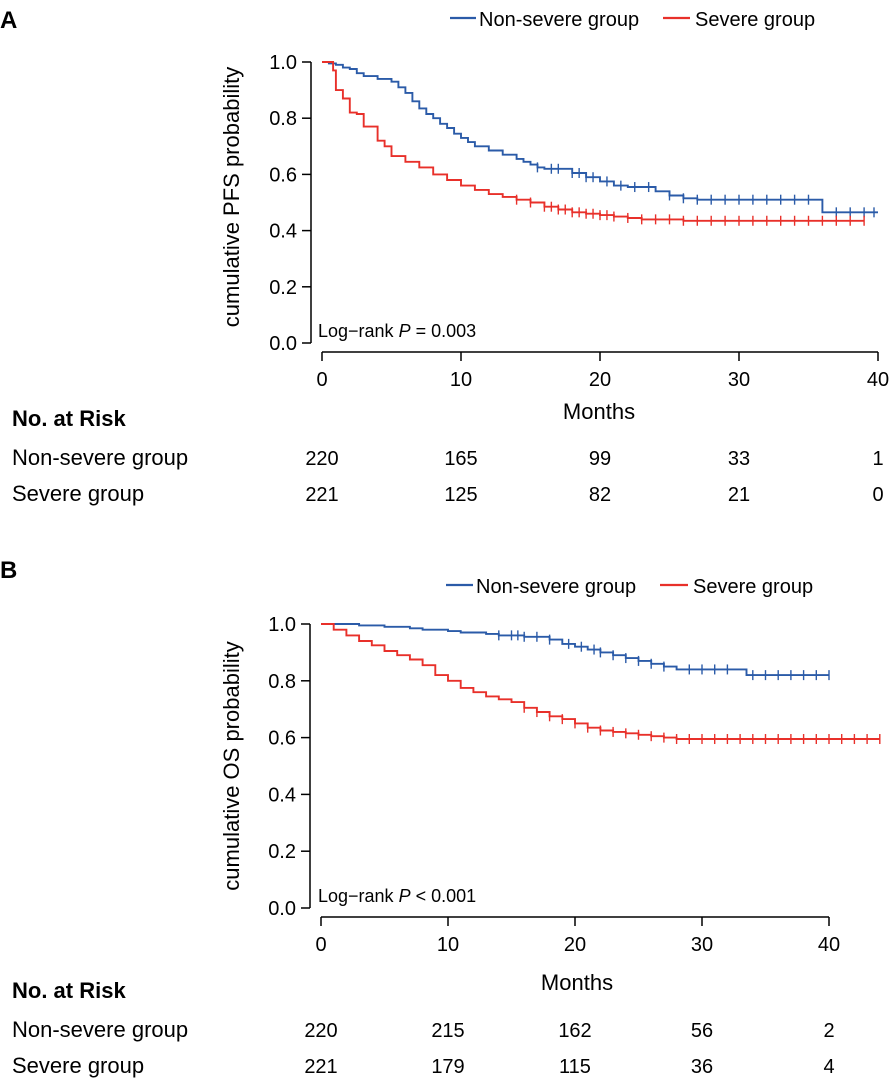 The width and height of the screenshot is (896, 1086). I want to click on log-rank-annotation: Log−rank P = 0.003, so click(397, 331).